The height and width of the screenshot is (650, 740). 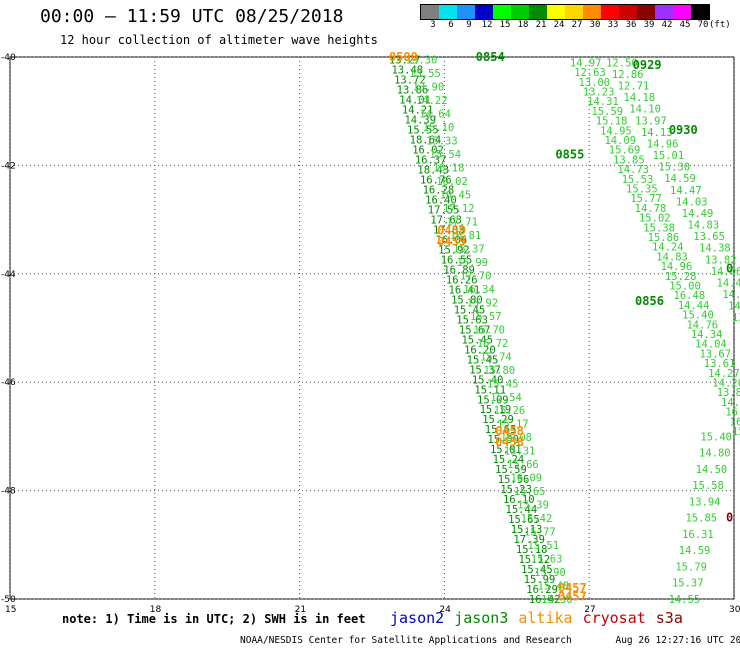 I want to click on color-scale-label: 9, so click(x=469, y=25).